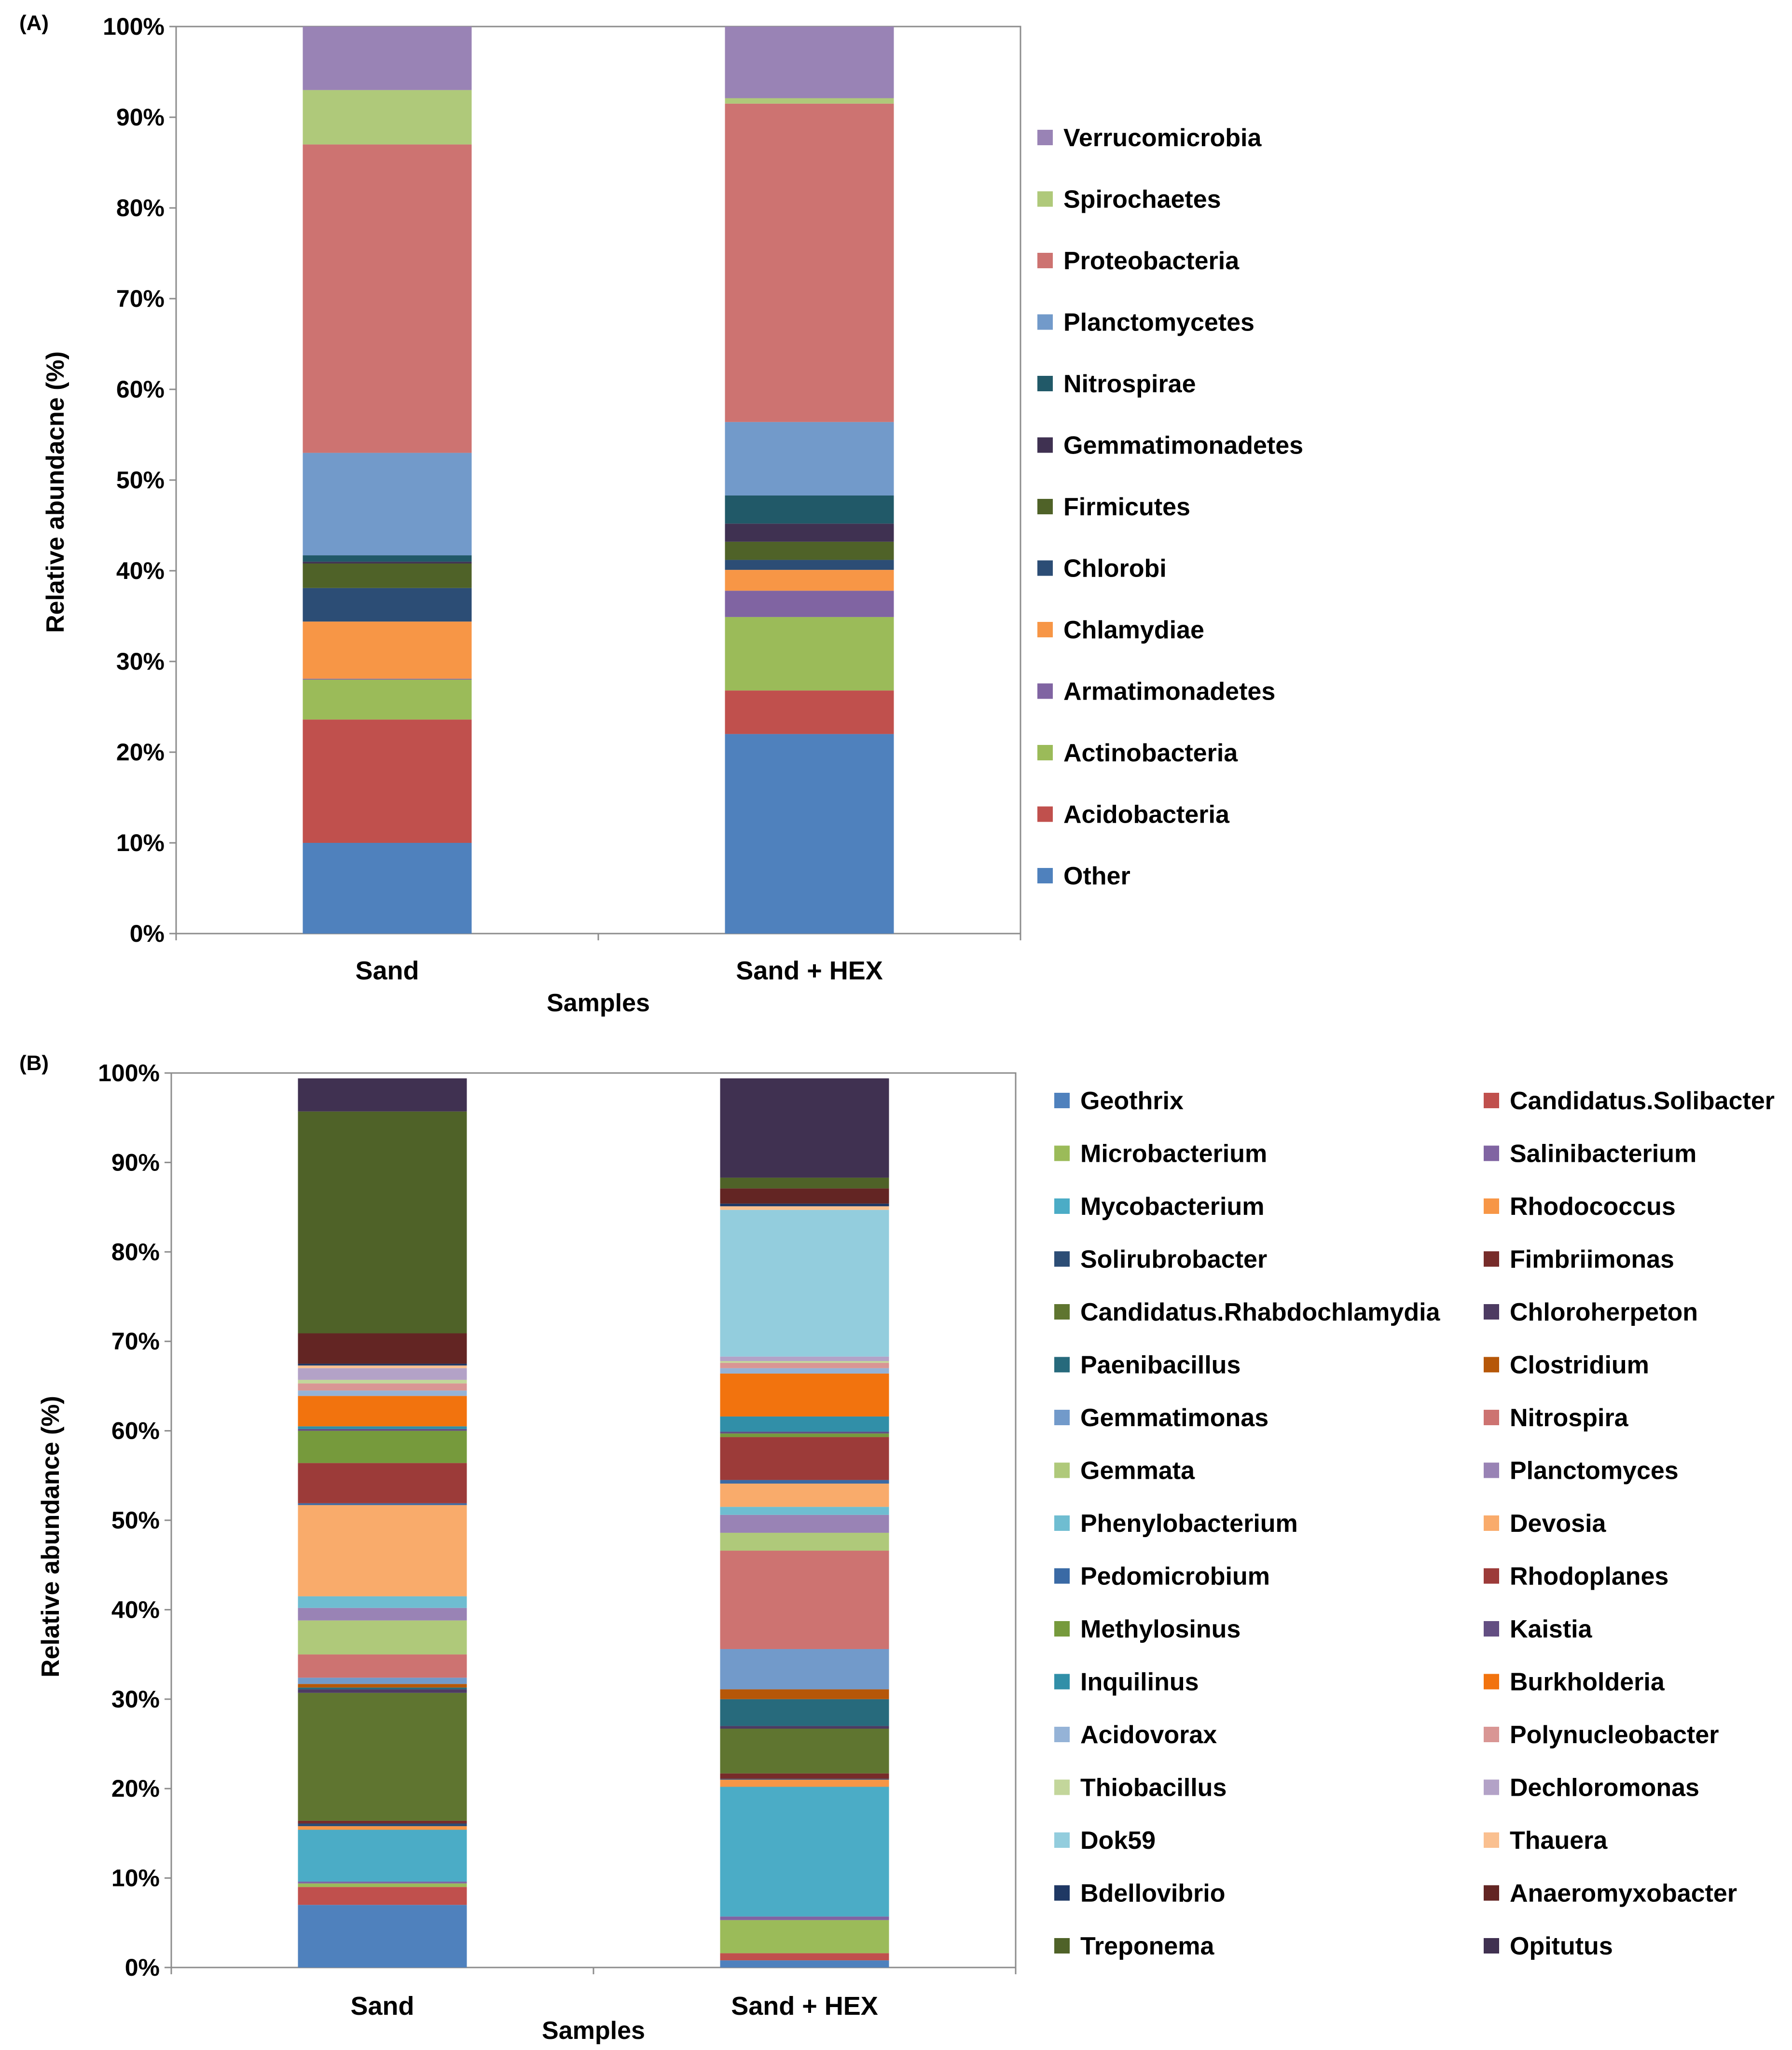  Describe the element at coordinates (1118, 1841) in the screenshot. I see `panel-b-legend-label: Dok59` at that location.